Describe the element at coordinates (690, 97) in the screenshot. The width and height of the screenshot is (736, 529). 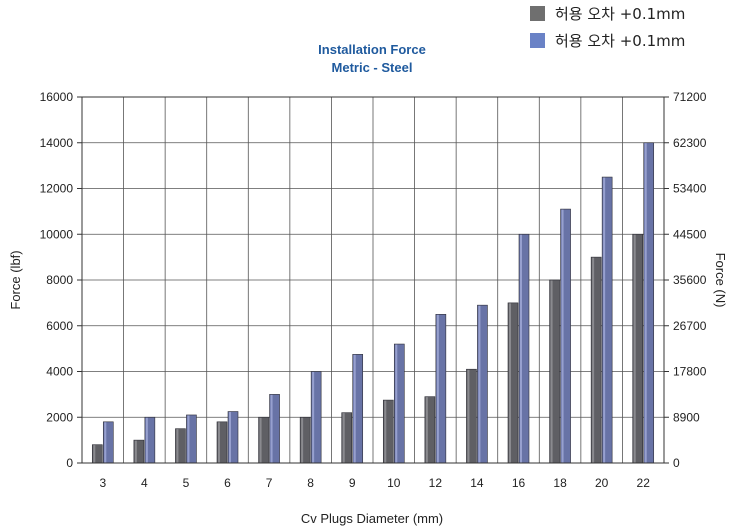
I see `y2-tick-label: 71200` at that location.